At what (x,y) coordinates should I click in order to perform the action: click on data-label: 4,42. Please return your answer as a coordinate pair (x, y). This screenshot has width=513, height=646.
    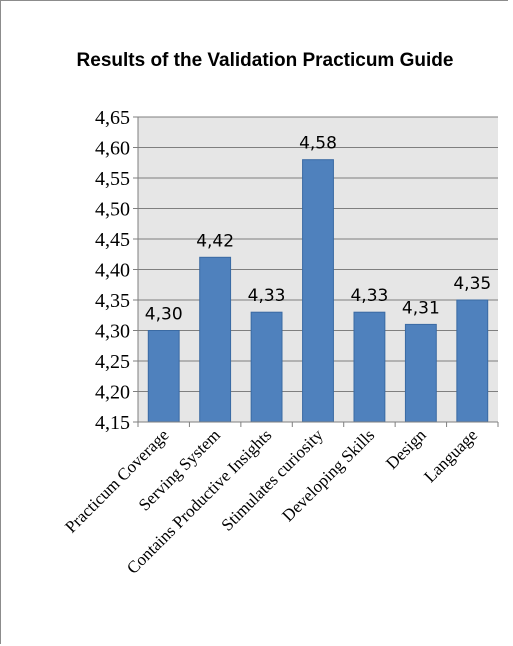
    Looking at the image, I should click on (215, 241).